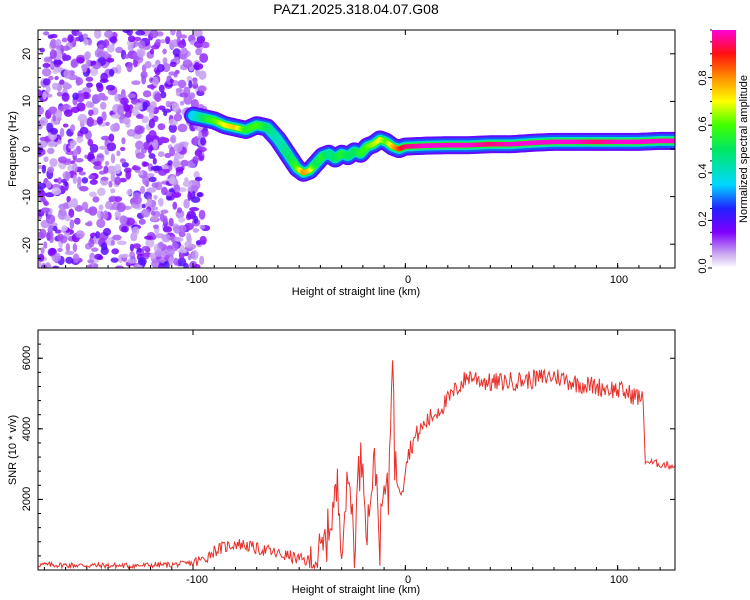 The width and height of the screenshot is (750, 600). Describe the element at coordinates (356, 590) in the screenshot. I see `bottom-x-axis-label: Height of straight line (km)` at that location.